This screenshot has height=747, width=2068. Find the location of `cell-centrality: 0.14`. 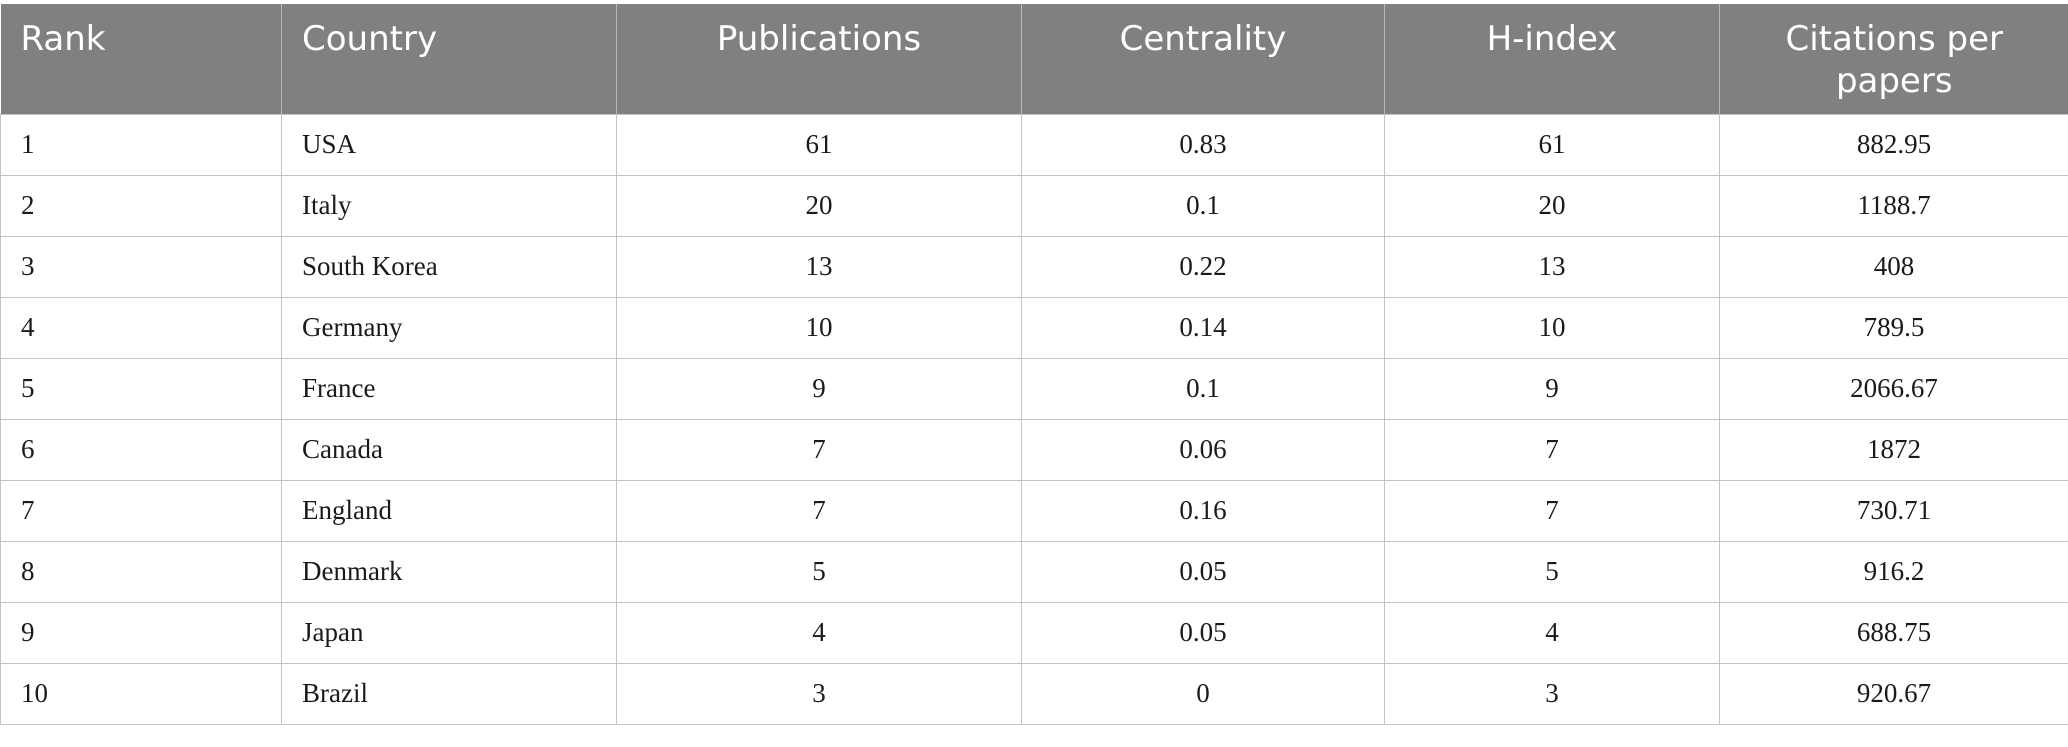

cell-centrality: 0.14 is located at coordinates (1203, 327).